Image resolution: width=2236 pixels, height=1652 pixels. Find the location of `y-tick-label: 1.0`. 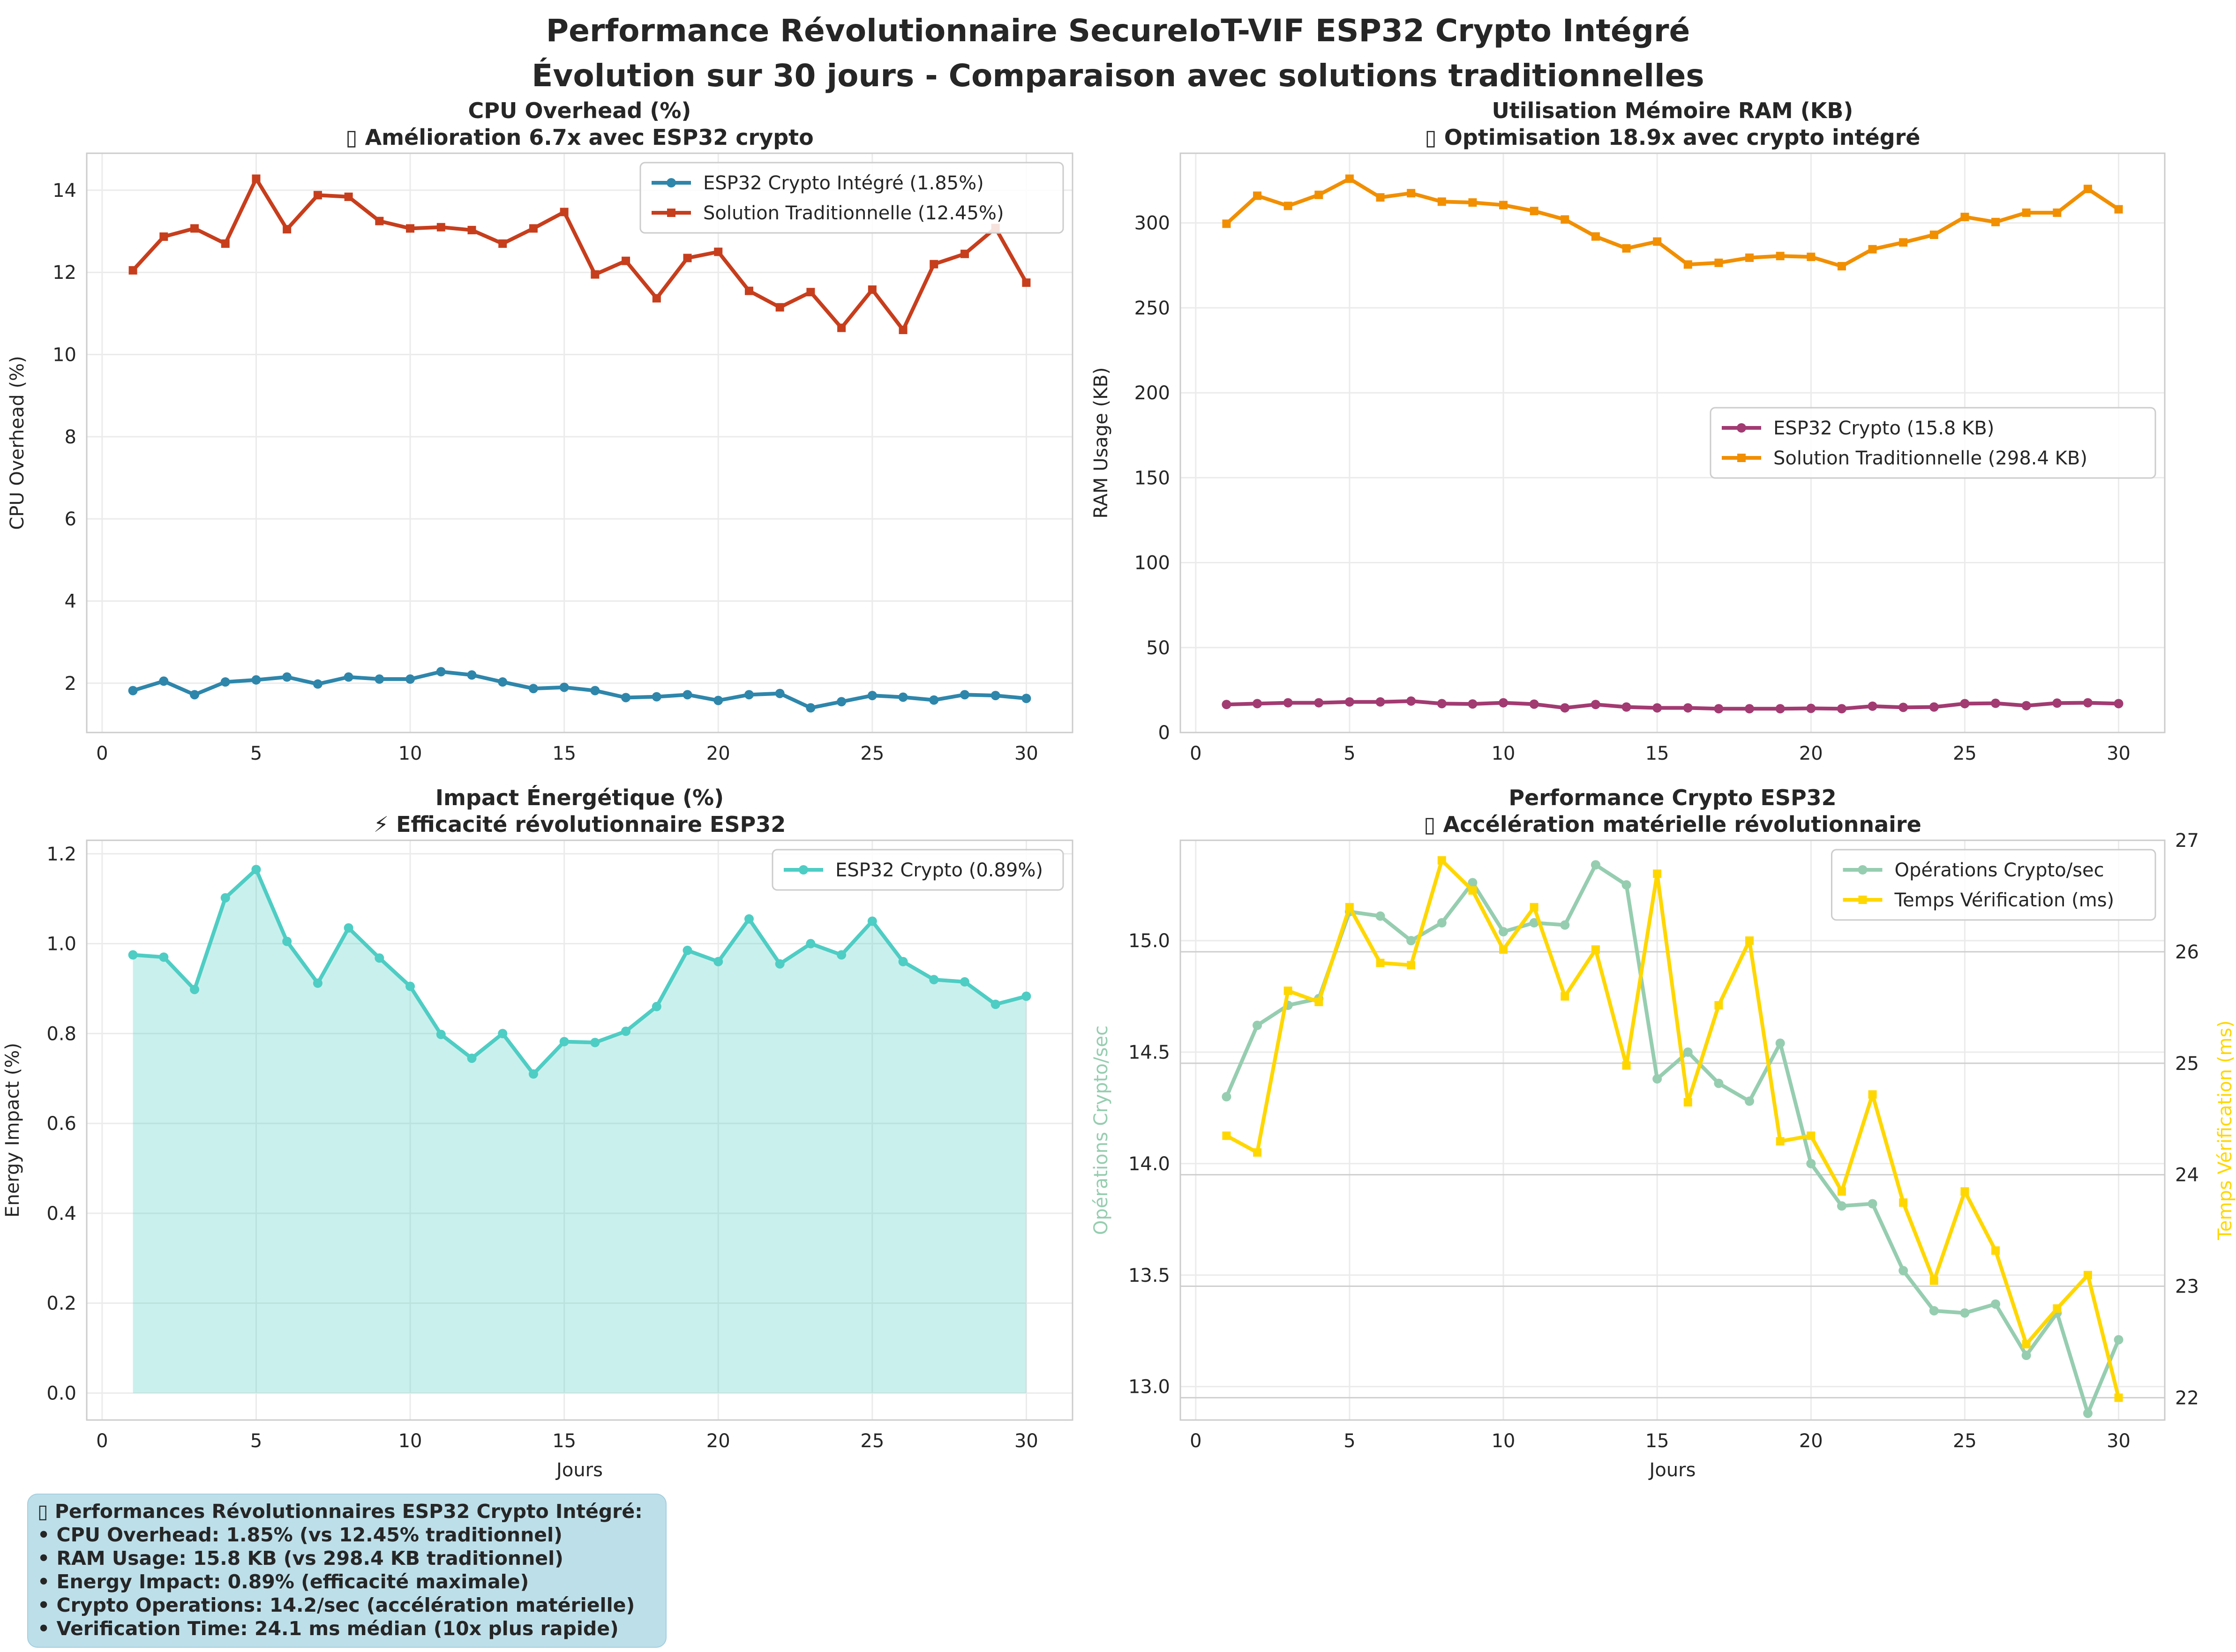

y-tick-label: 1.0 is located at coordinates (61, 944).